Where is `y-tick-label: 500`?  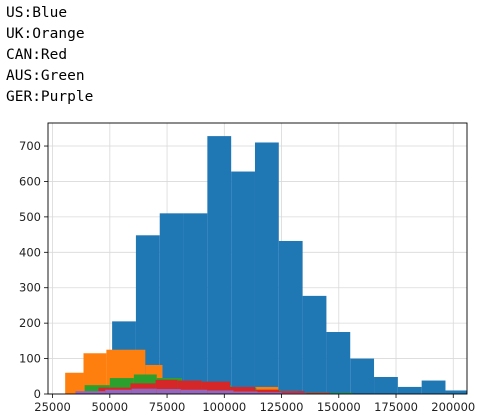
y-tick-label: 500 is located at coordinates (30, 217).